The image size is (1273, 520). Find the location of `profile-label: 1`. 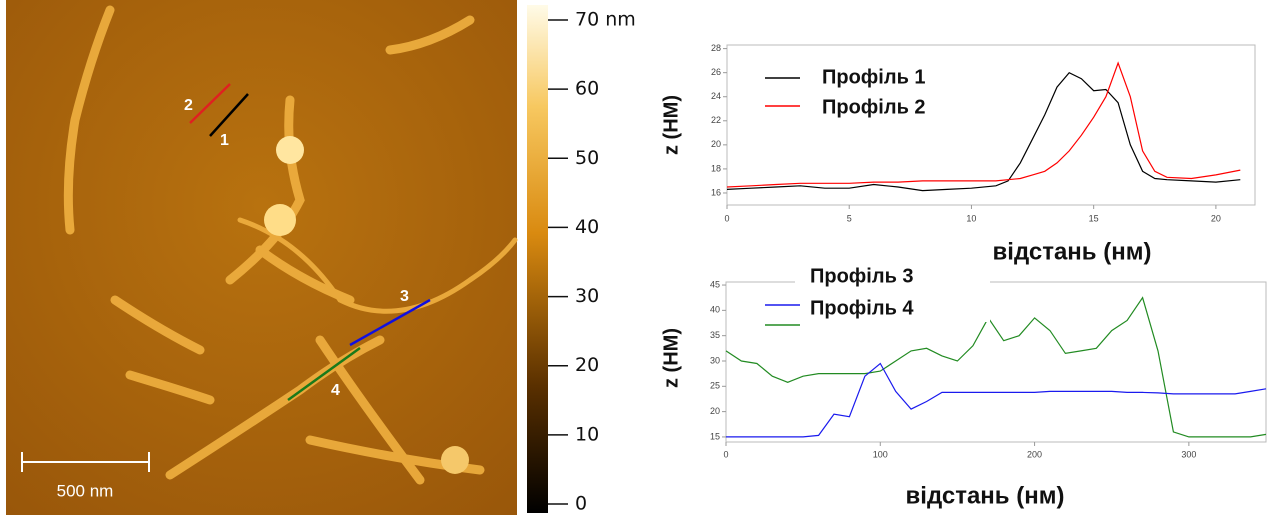

profile-label: 1 is located at coordinates (224, 140).